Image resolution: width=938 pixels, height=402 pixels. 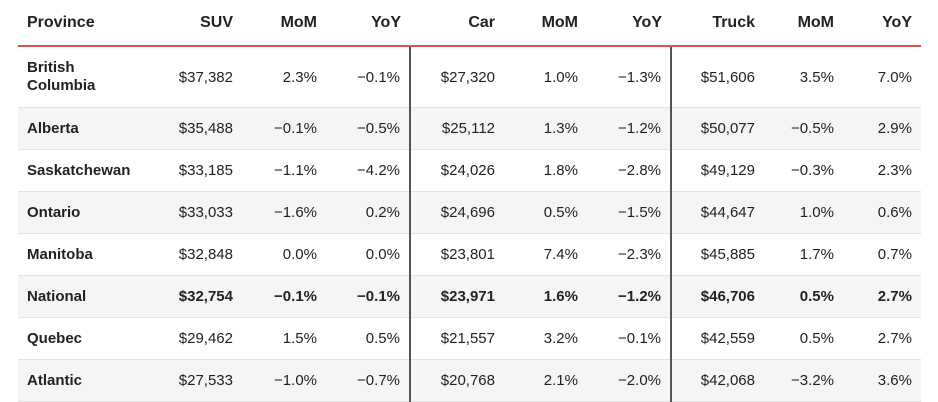 I want to click on header-suv-yoy: YoY, so click(x=368, y=23).